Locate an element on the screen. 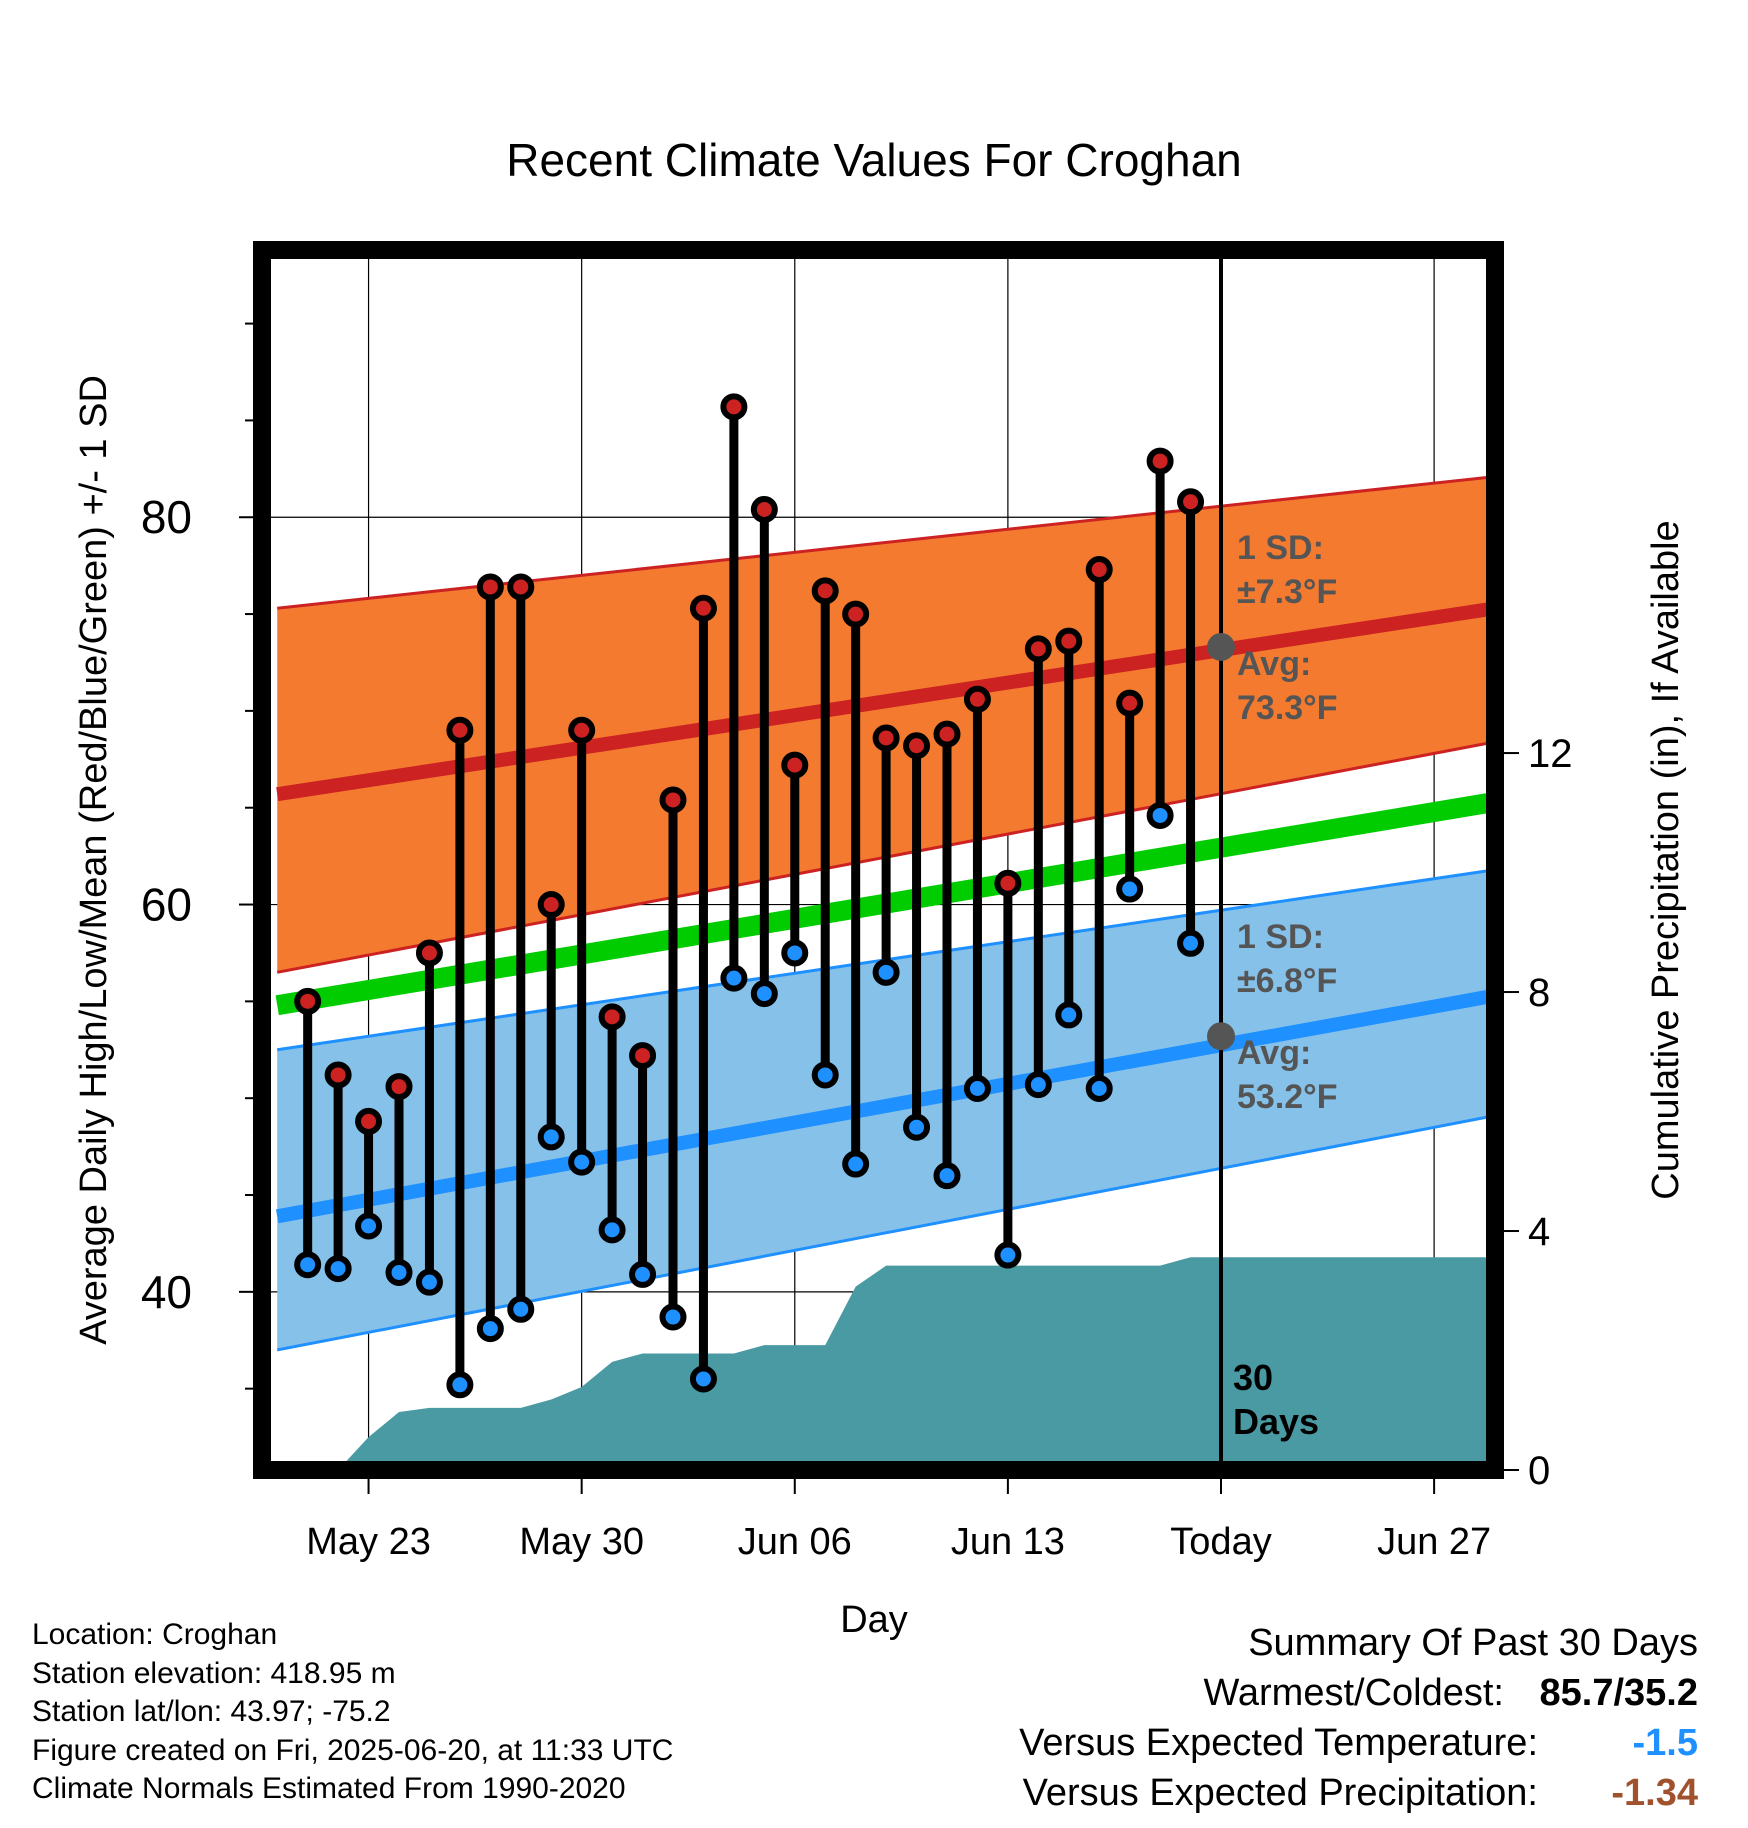  x-axis-label: Day is located at coordinates (874, 1620).